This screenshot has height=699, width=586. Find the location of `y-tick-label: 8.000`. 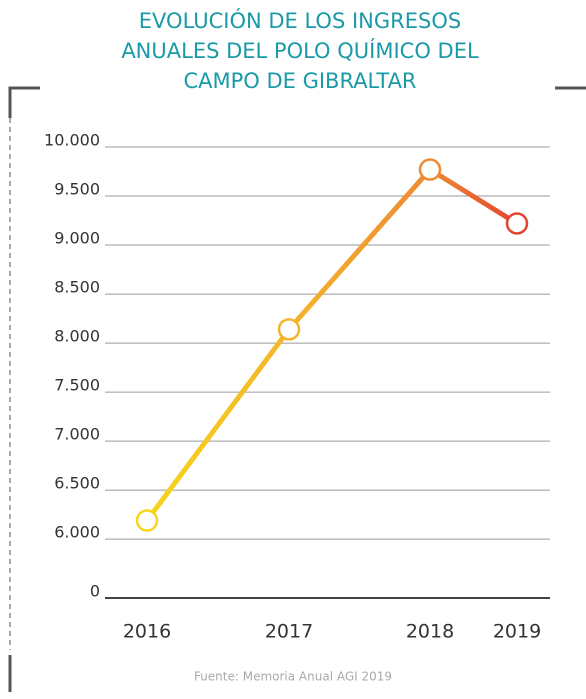

y-tick-label: 8.000 is located at coordinates (77, 336).